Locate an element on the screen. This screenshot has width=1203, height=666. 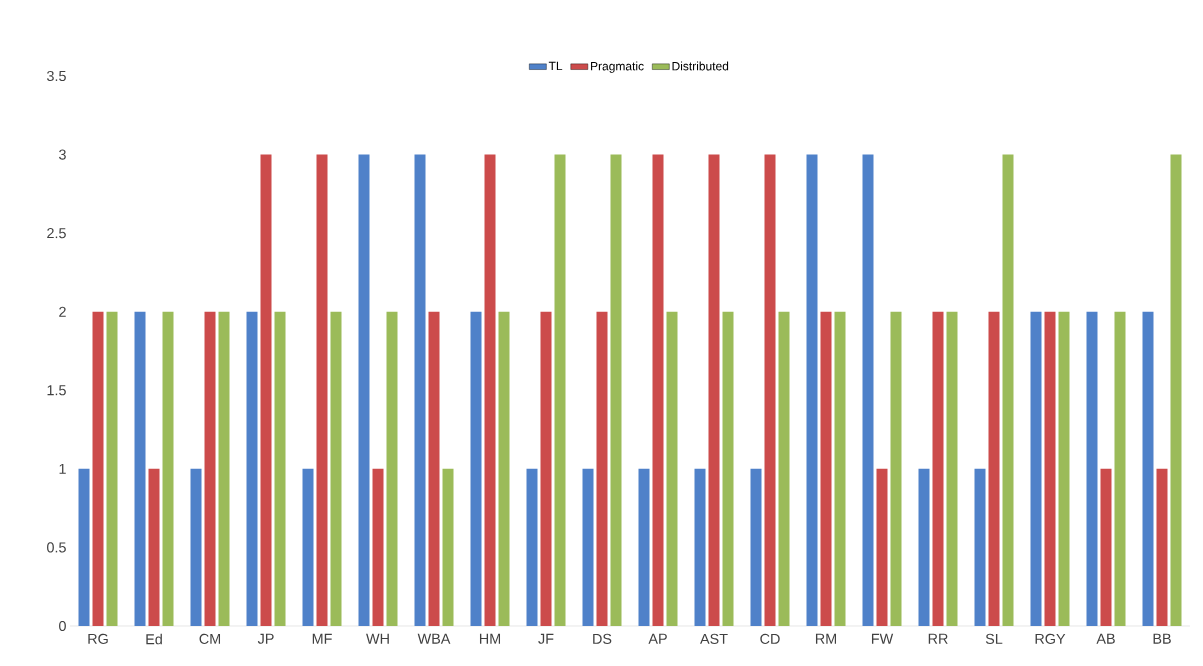
x-tick-label: JP is located at coordinates (265, 638).